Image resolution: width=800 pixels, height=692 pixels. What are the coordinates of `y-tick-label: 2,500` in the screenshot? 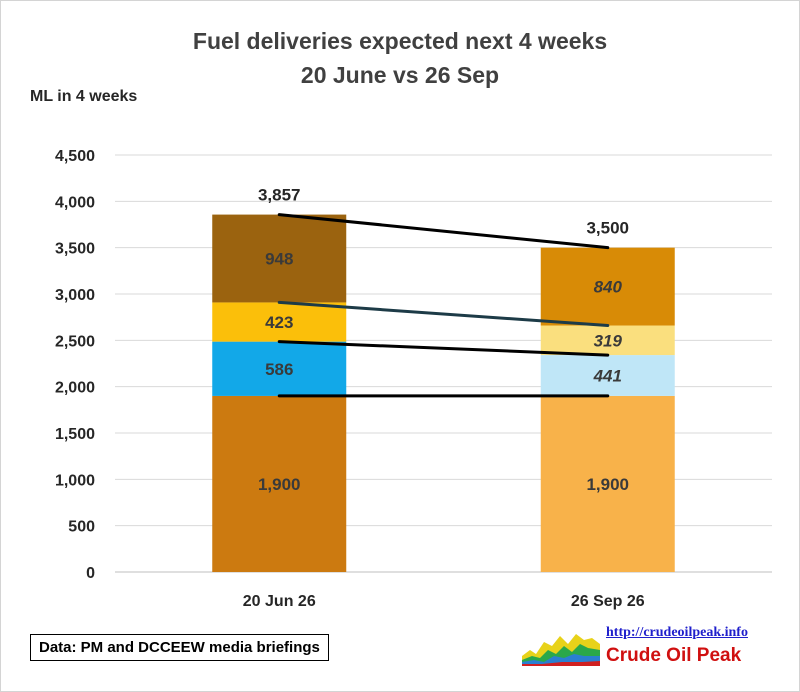 It's located at (75, 341).